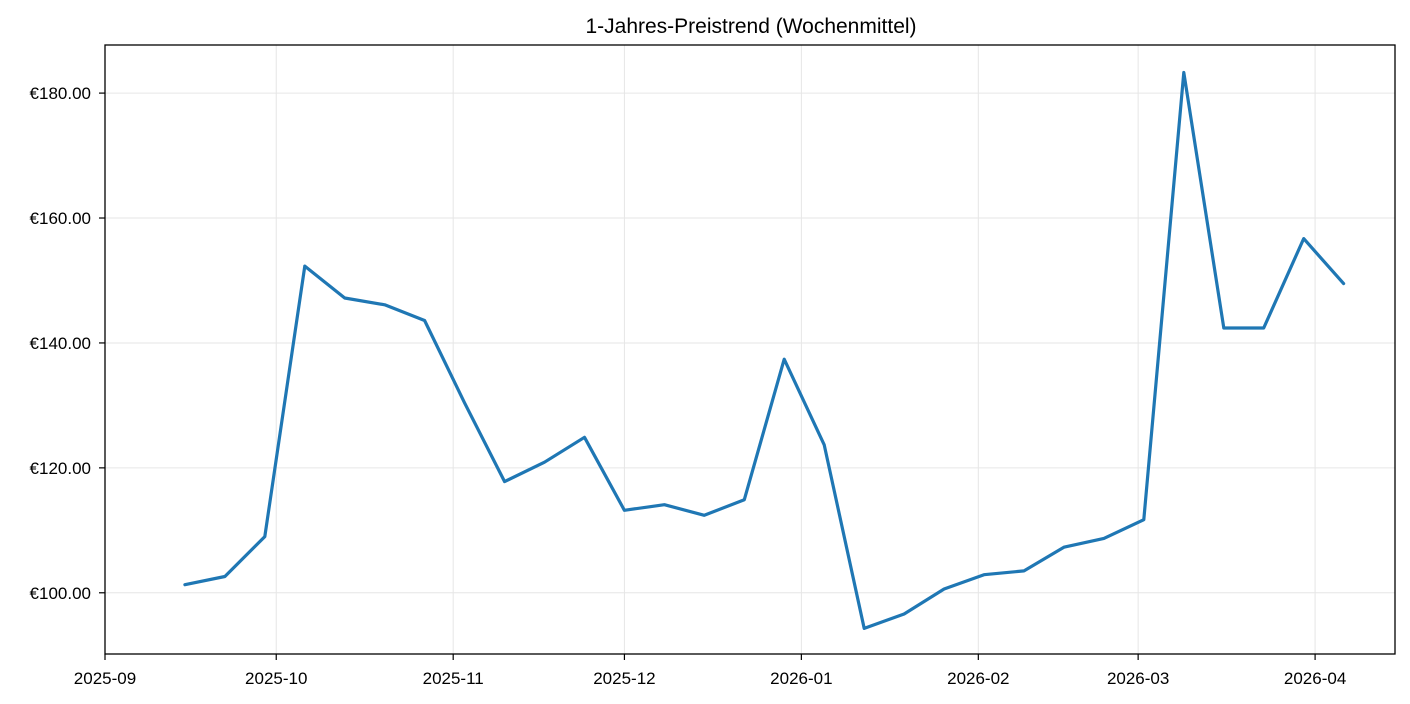 The height and width of the screenshot is (704, 1410). What do you see at coordinates (624, 678) in the screenshot?
I see `x-tick-label: 2025-12` at bounding box center [624, 678].